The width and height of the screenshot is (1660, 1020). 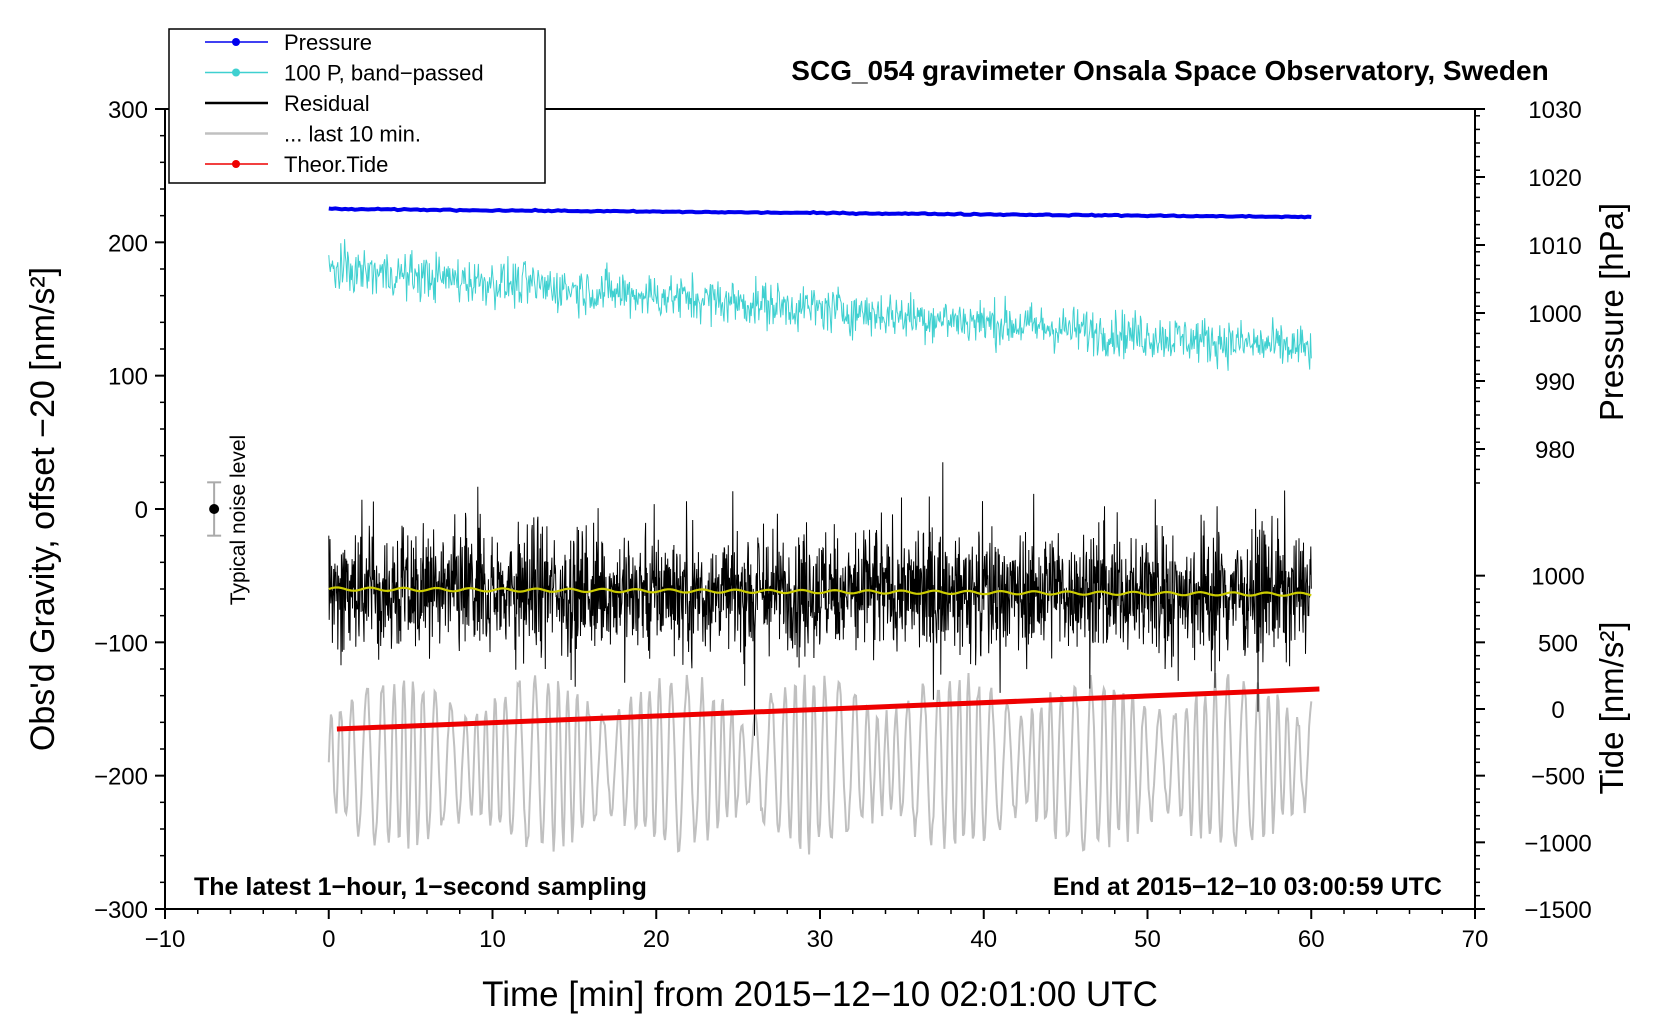 What do you see at coordinates (1557, 577) in the screenshot?
I see `tide-tick-label: 1000` at bounding box center [1557, 577].